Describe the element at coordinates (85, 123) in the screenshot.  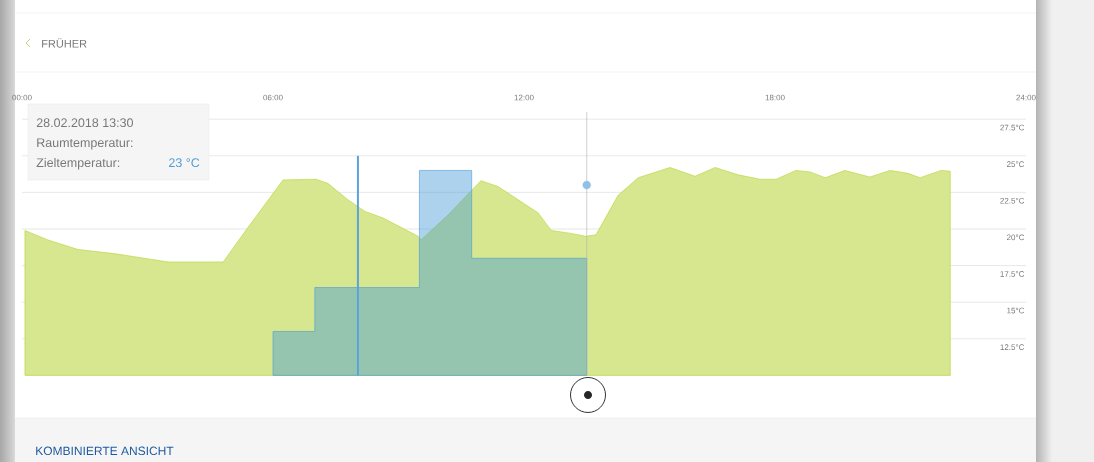
I see `annotation: 28.02.2018 13:30` at that location.